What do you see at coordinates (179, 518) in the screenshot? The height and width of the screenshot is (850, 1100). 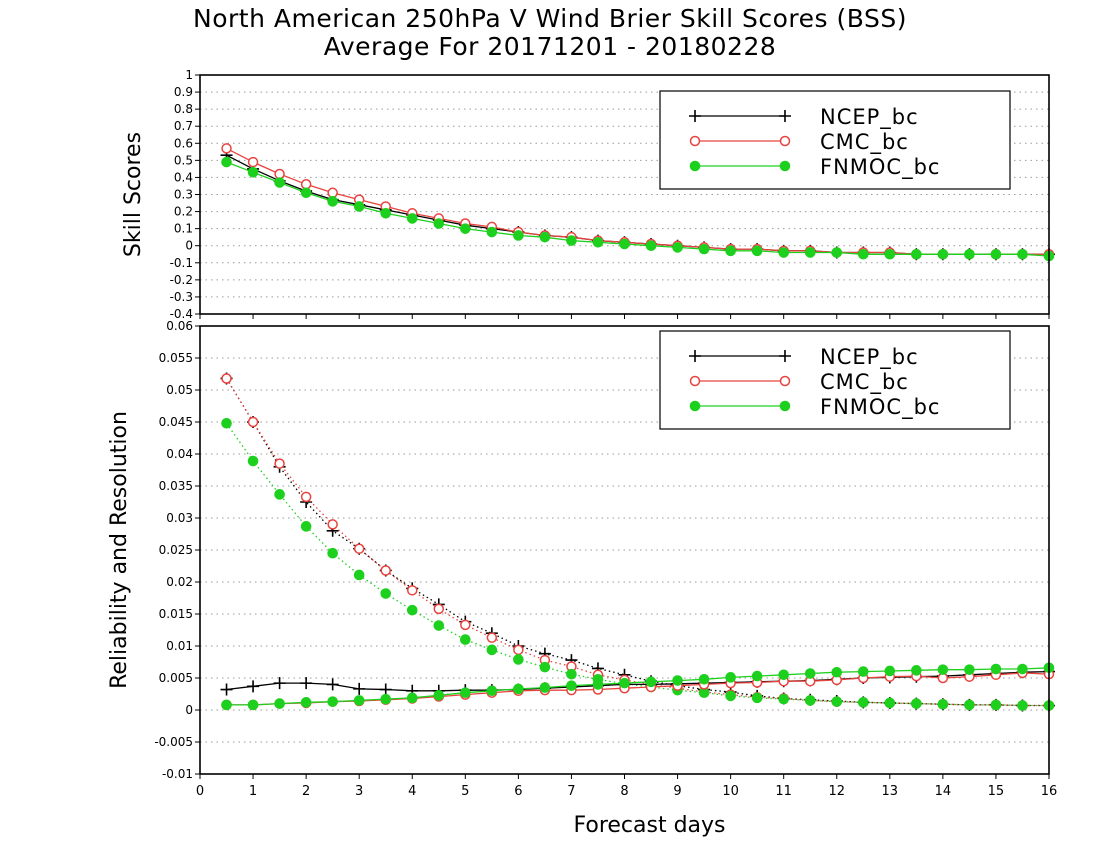 I see `y-tick-label: 0.03` at bounding box center [179, 518].